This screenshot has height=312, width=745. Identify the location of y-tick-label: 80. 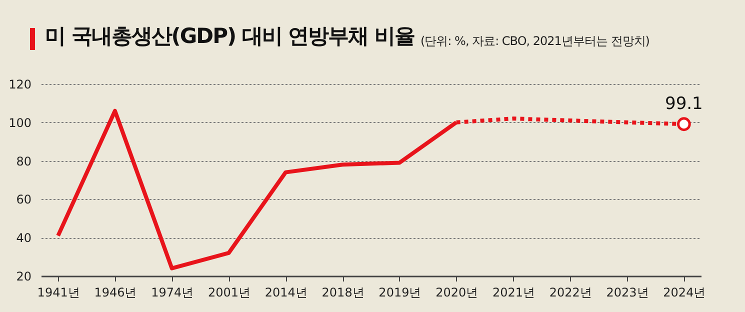
(24, 161).